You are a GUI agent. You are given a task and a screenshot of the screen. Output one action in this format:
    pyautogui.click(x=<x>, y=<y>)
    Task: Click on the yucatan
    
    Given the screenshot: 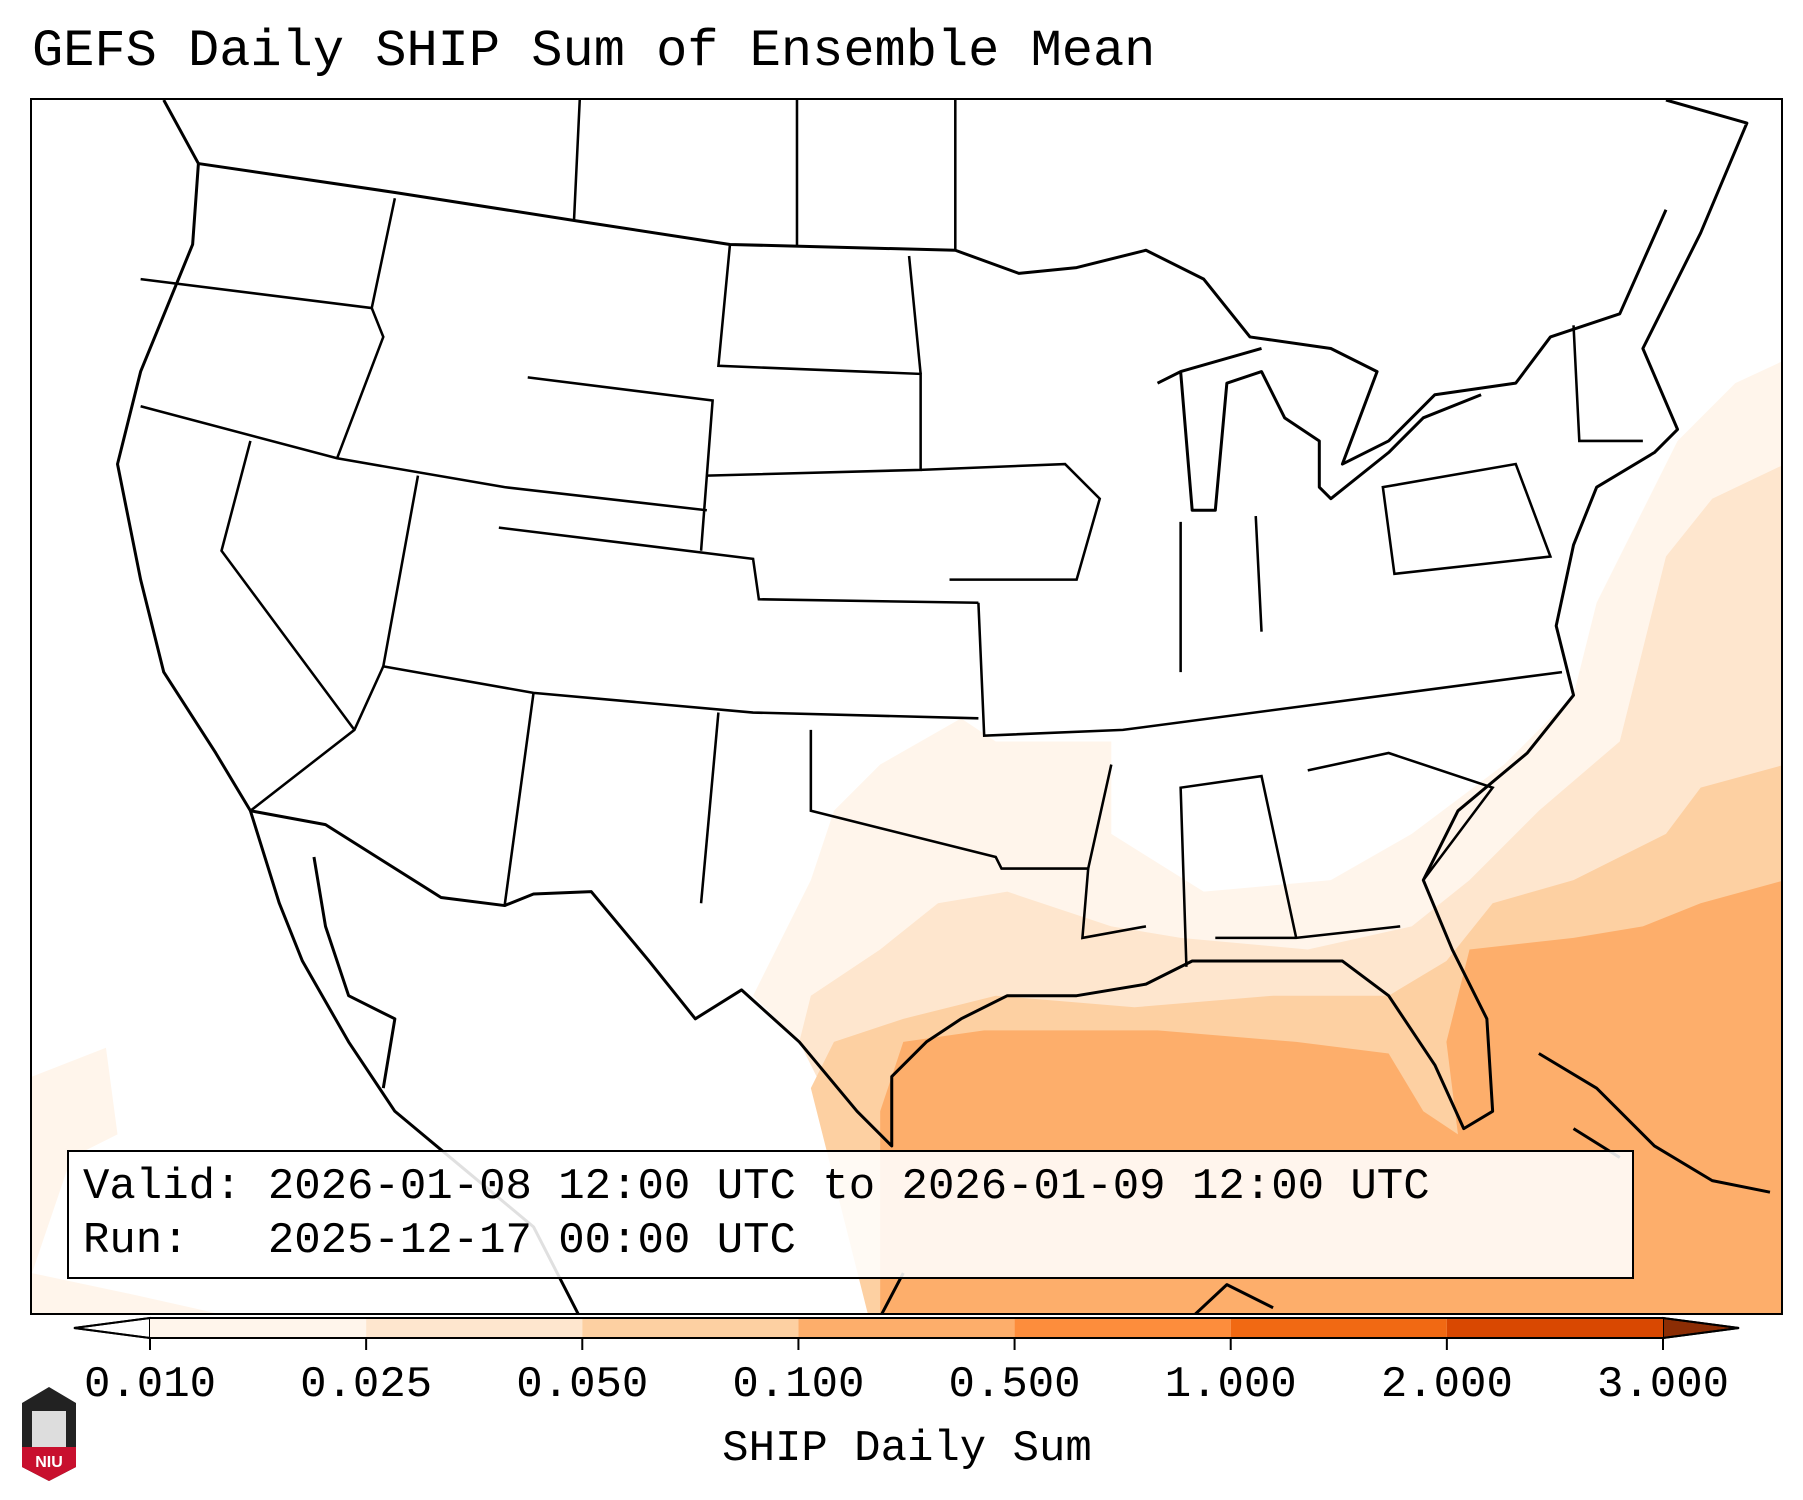 What is the action you would take?
    pyautogui.click(x=1077, y=1292)
    